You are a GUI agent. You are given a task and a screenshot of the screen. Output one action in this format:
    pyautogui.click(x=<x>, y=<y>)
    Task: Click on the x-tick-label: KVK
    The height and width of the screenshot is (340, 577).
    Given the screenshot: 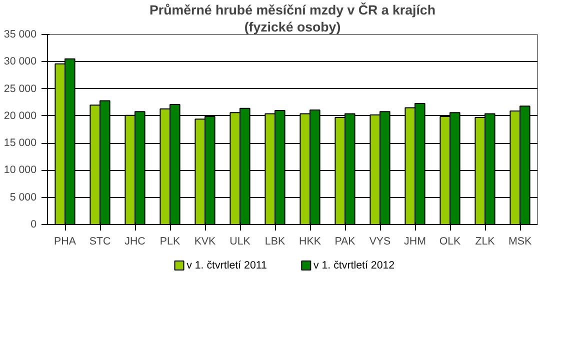 What is the action you would take?
    pyautogui.click(x=205, y=242)
    